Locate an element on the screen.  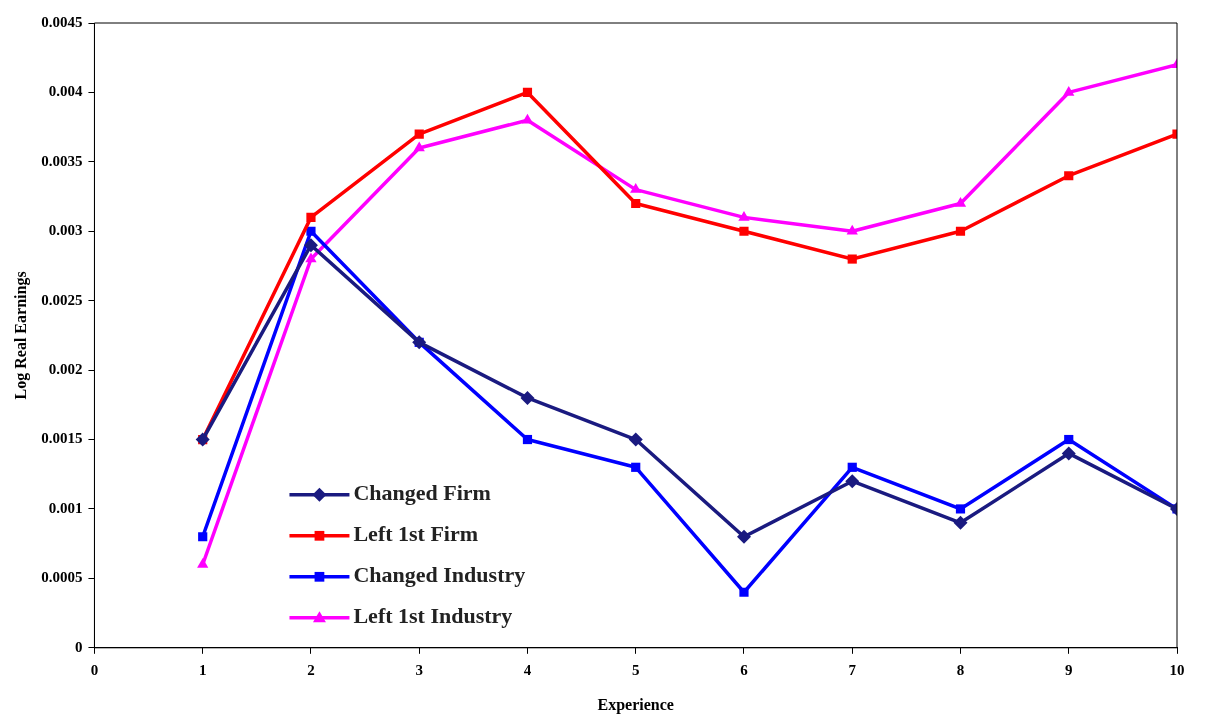
y-tick-label: 0.0045 is located at coordinates (62, 21).